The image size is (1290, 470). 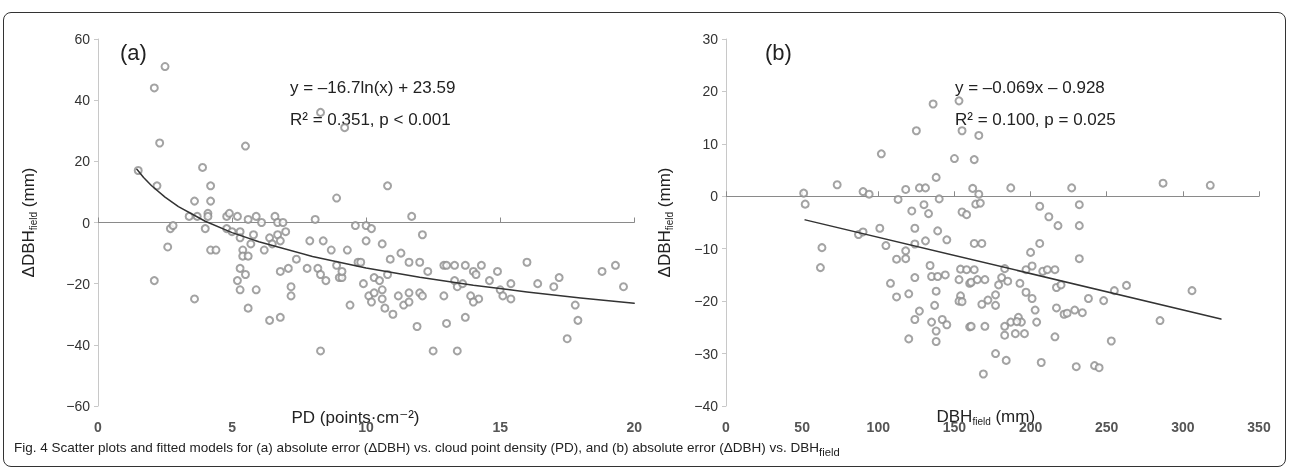 I want to click on y-tick-label: 60, so click(x=82, y=39).